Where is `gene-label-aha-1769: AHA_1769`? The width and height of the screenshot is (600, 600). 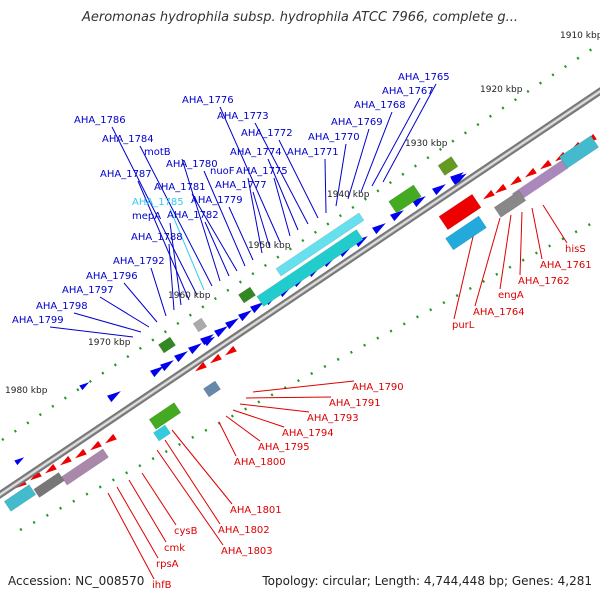 gene-label-aha-1769: AHA_1769 is located at coordinates (357, 122).